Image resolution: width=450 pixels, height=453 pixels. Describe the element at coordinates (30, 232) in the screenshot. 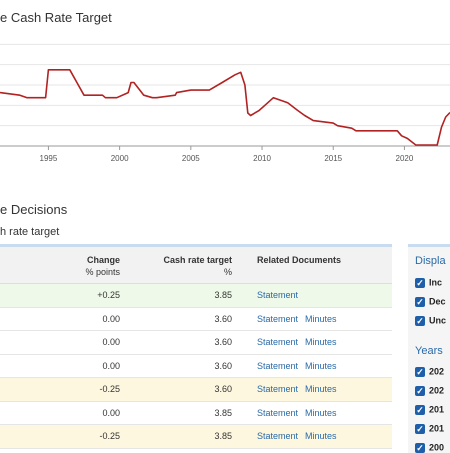

I see `decisions-subtitle: h rate target` at that location.